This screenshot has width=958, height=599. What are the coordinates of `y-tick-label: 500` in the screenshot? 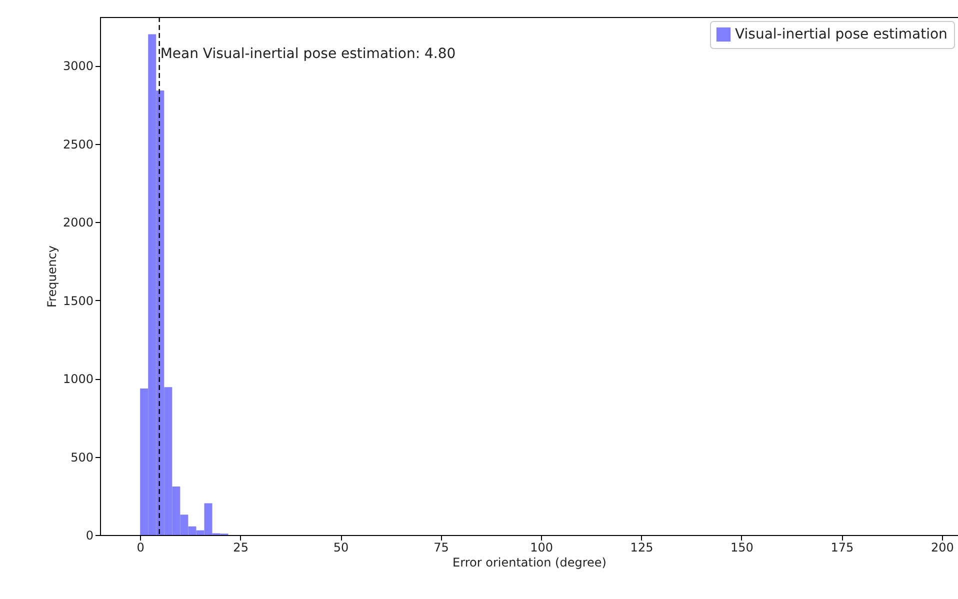 It's located at (82, 457).